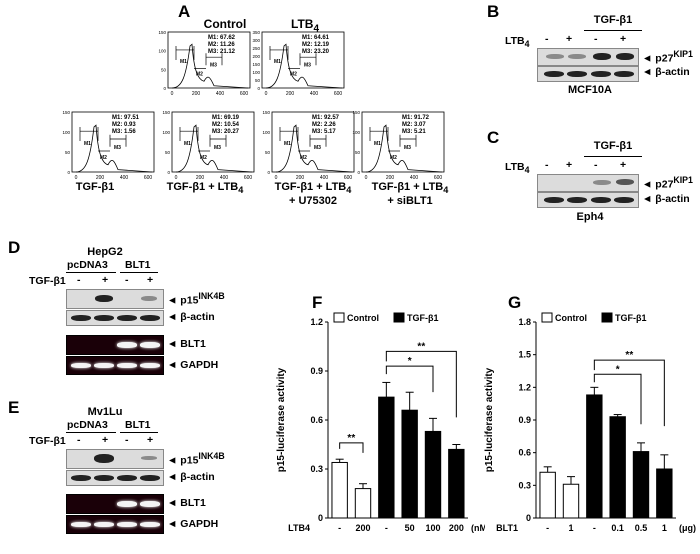 The width and height of the screenshot is (700, 554). Describe the element at coordinates (664, 528) in the screenshot. I see `x-tick-label: 1` at that location.